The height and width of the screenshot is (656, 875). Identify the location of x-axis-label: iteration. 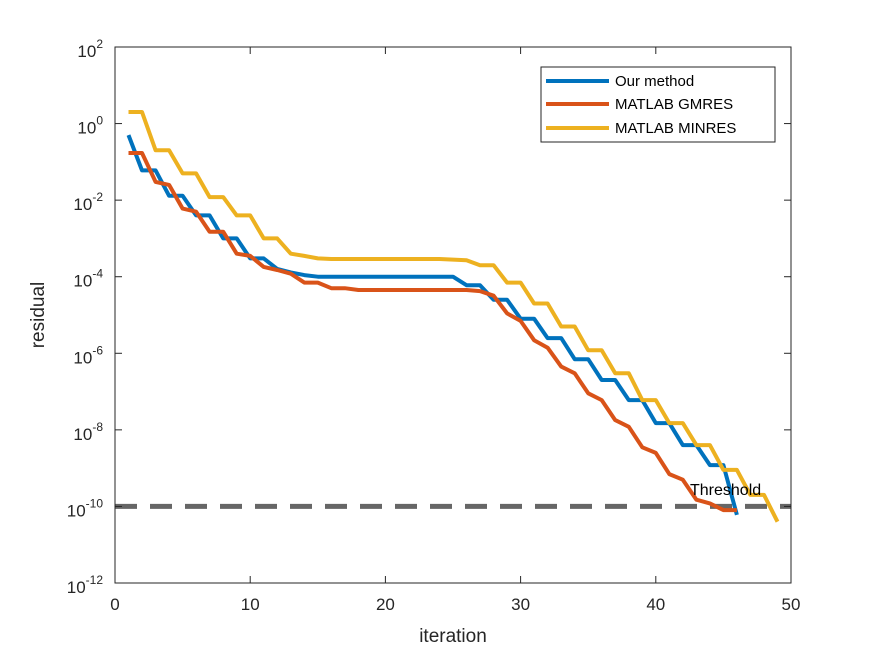
(453, 636).